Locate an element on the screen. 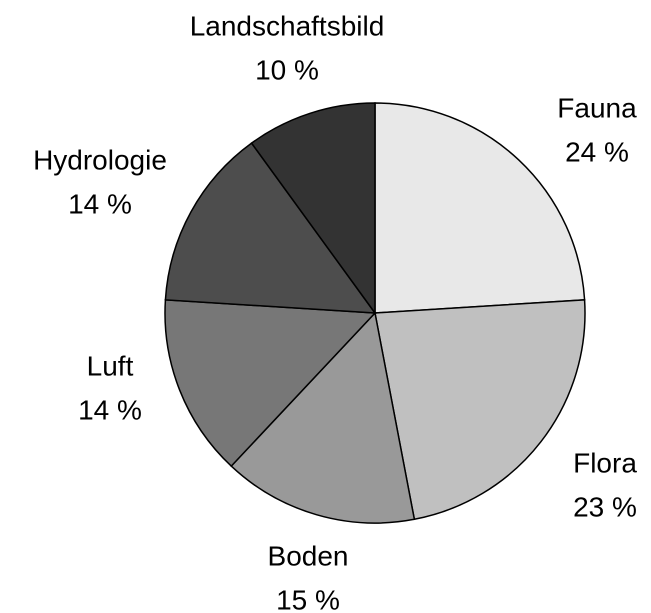 This screenshot has width=651, height=613. slice-value-label: 24 % is located at coordinates (597, 151).